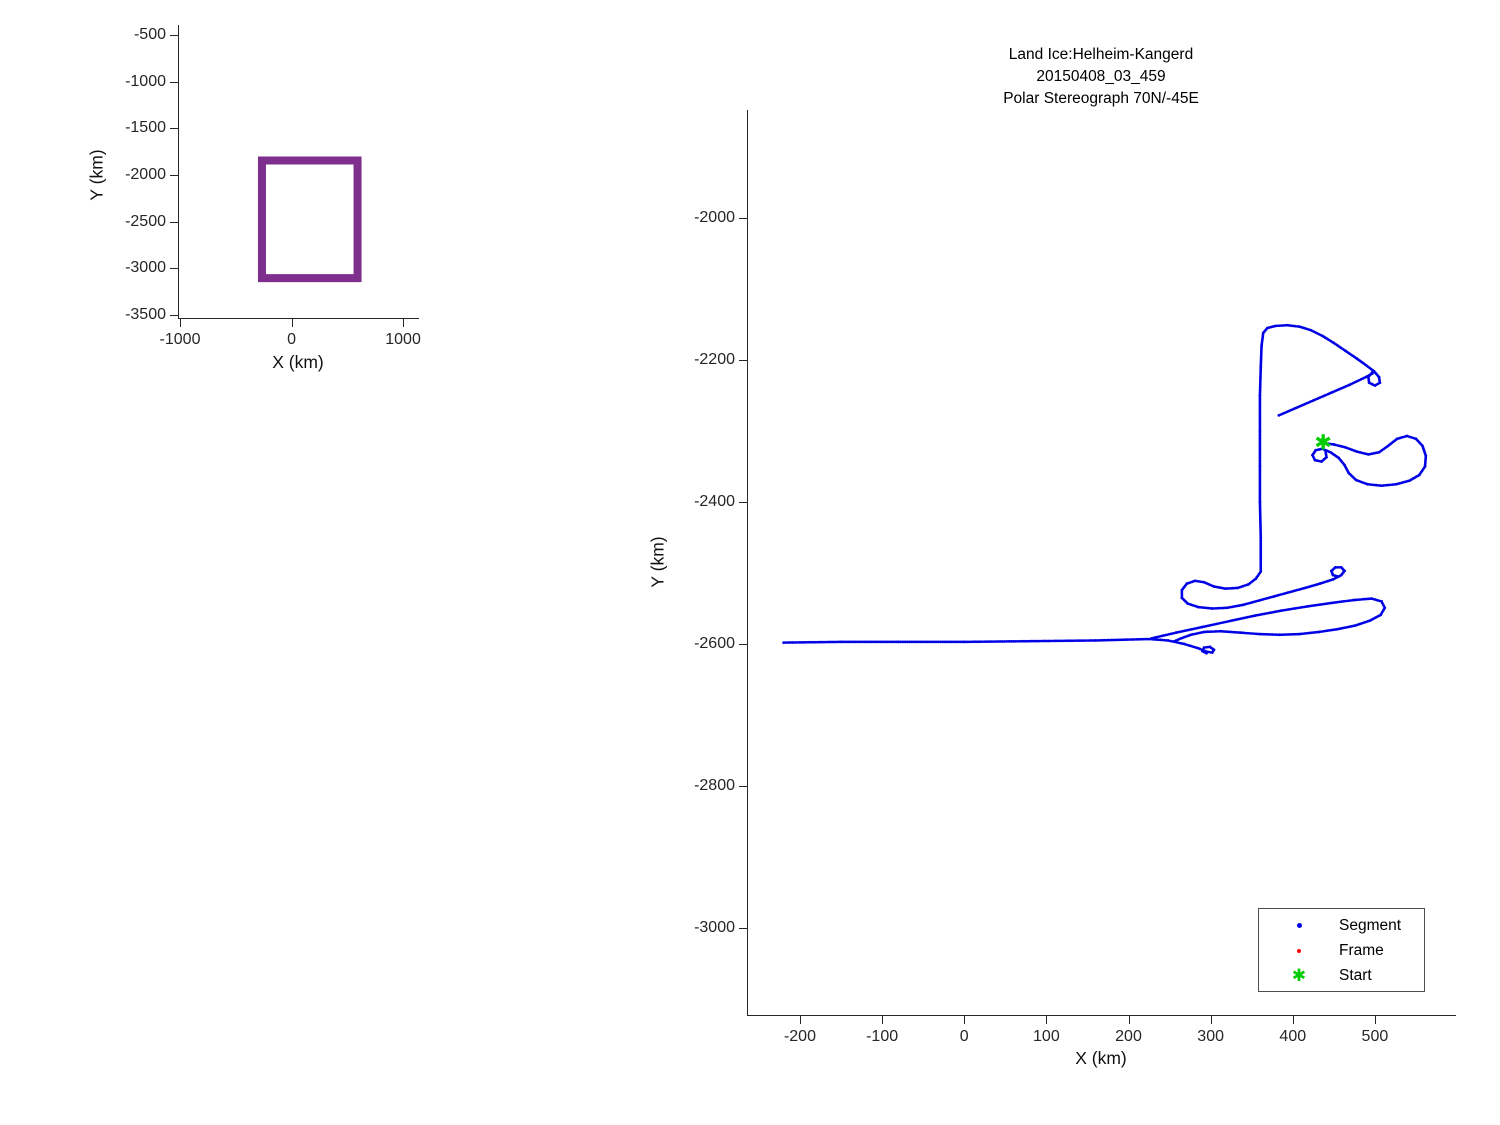 Image resolution: width=1500 pixels, height=1125 pixels. What do you see at coordinates (1128, 1036) in the screenshot?
I see `x-tick-label: 200` at bounding box center [1128, 1036].